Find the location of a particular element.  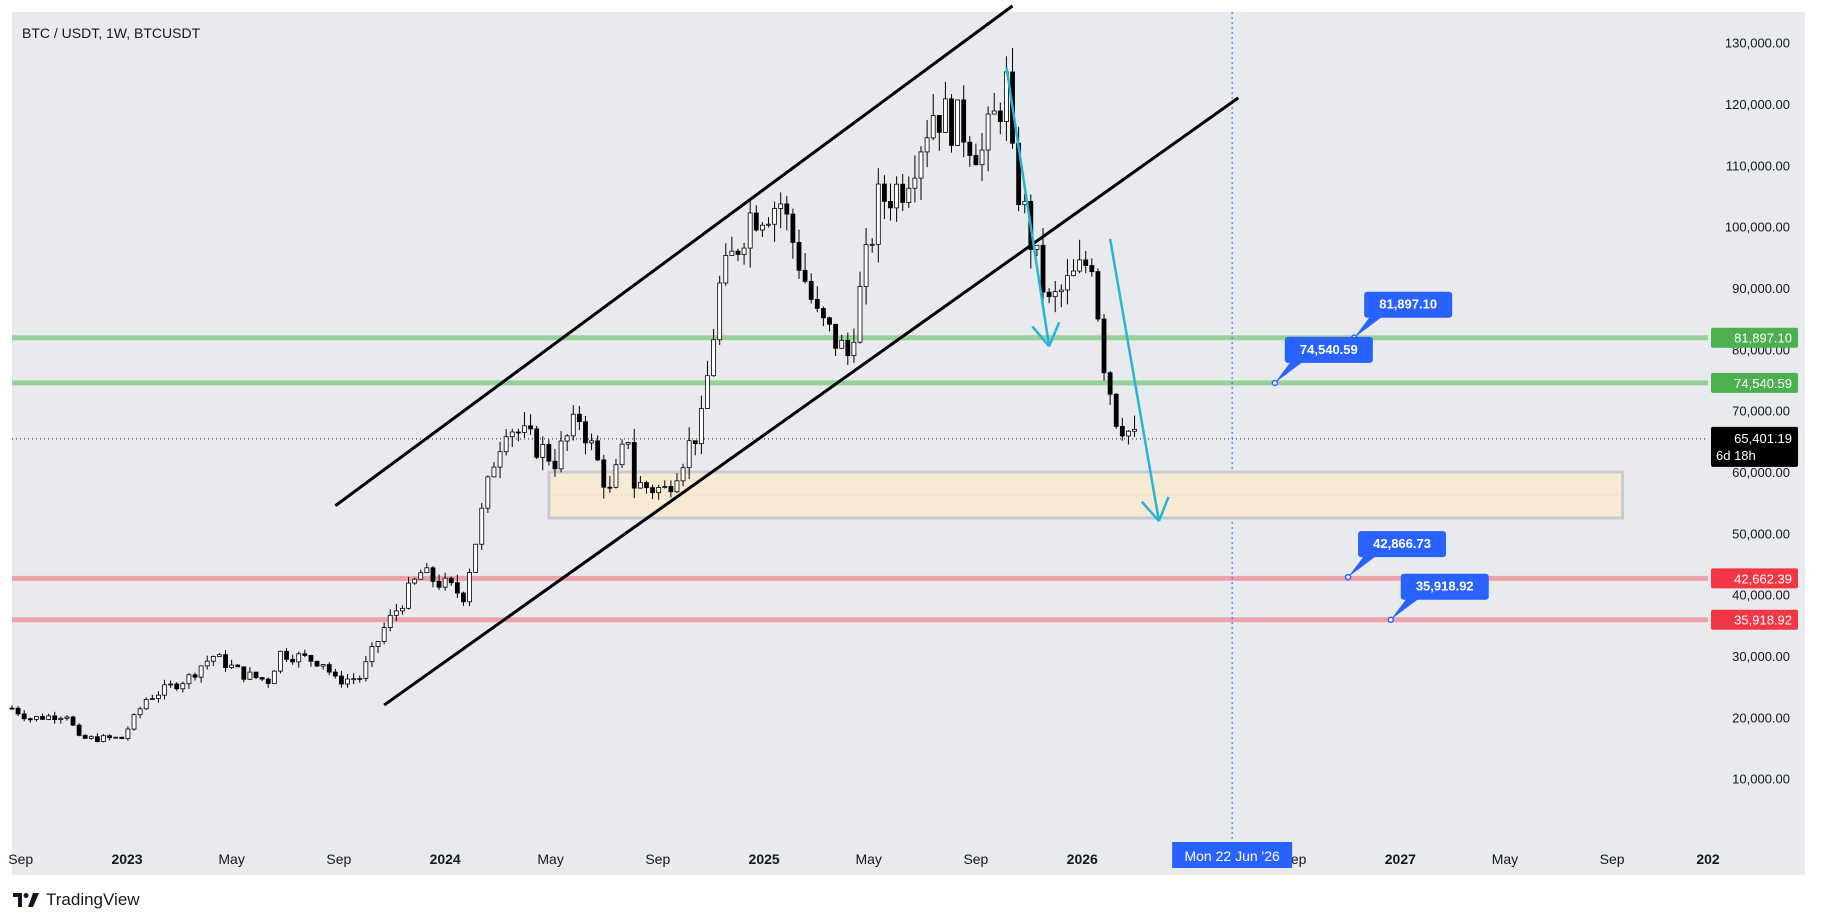

time-axis-background is located at coordinates (908, 857).